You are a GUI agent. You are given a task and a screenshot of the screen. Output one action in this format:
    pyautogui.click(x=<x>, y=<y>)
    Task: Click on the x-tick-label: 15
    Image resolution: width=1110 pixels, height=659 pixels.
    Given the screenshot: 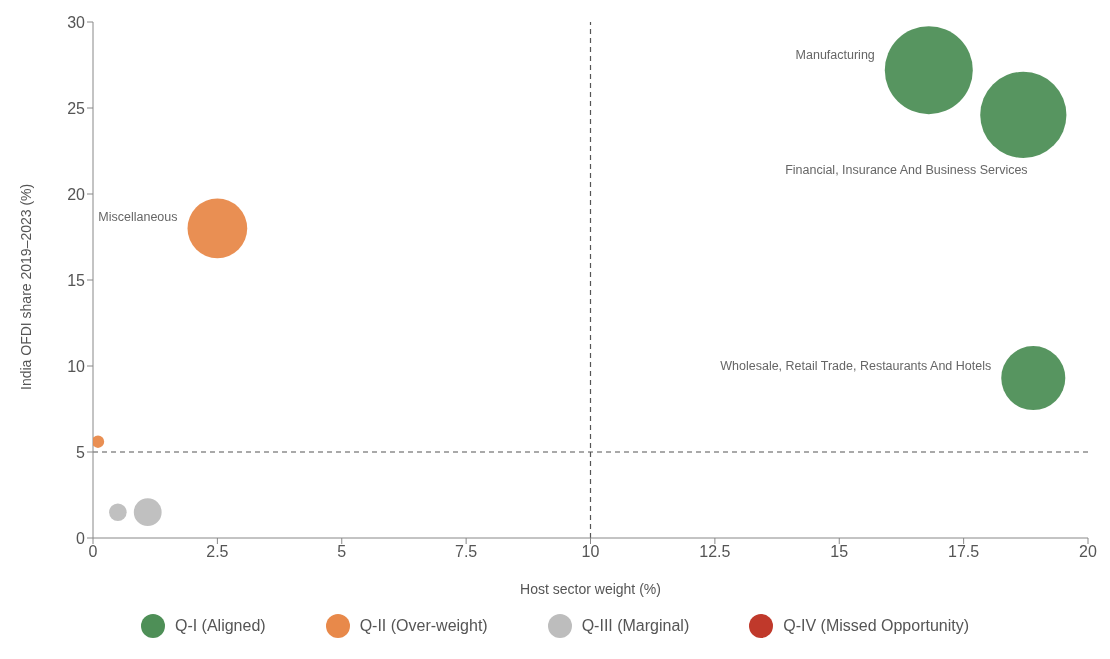 What is the action you would take?
    pyautogui.click(x=839, y=552)
    